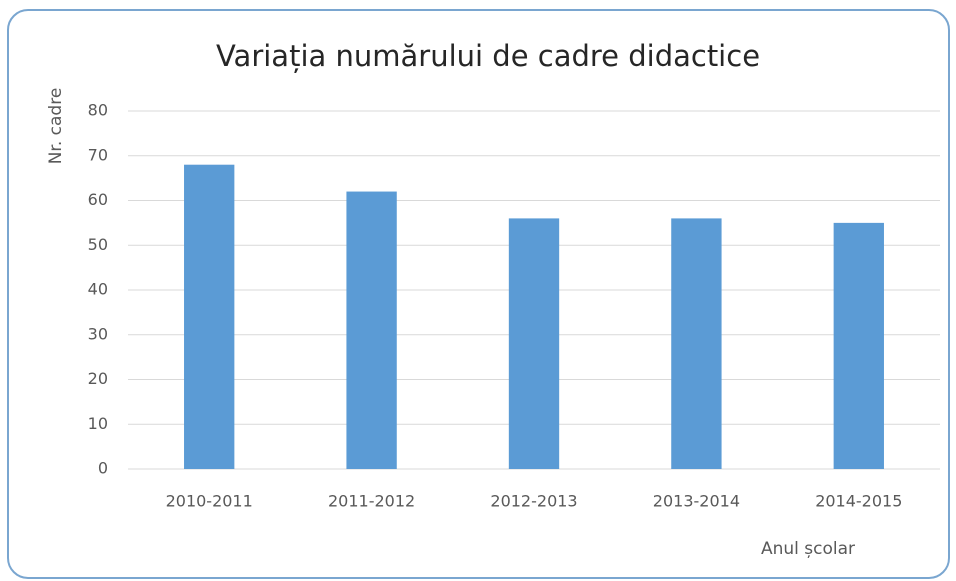 This screenshot has height=581, width=956. I want to click on y-tick-label: 20, so click(98, 378).